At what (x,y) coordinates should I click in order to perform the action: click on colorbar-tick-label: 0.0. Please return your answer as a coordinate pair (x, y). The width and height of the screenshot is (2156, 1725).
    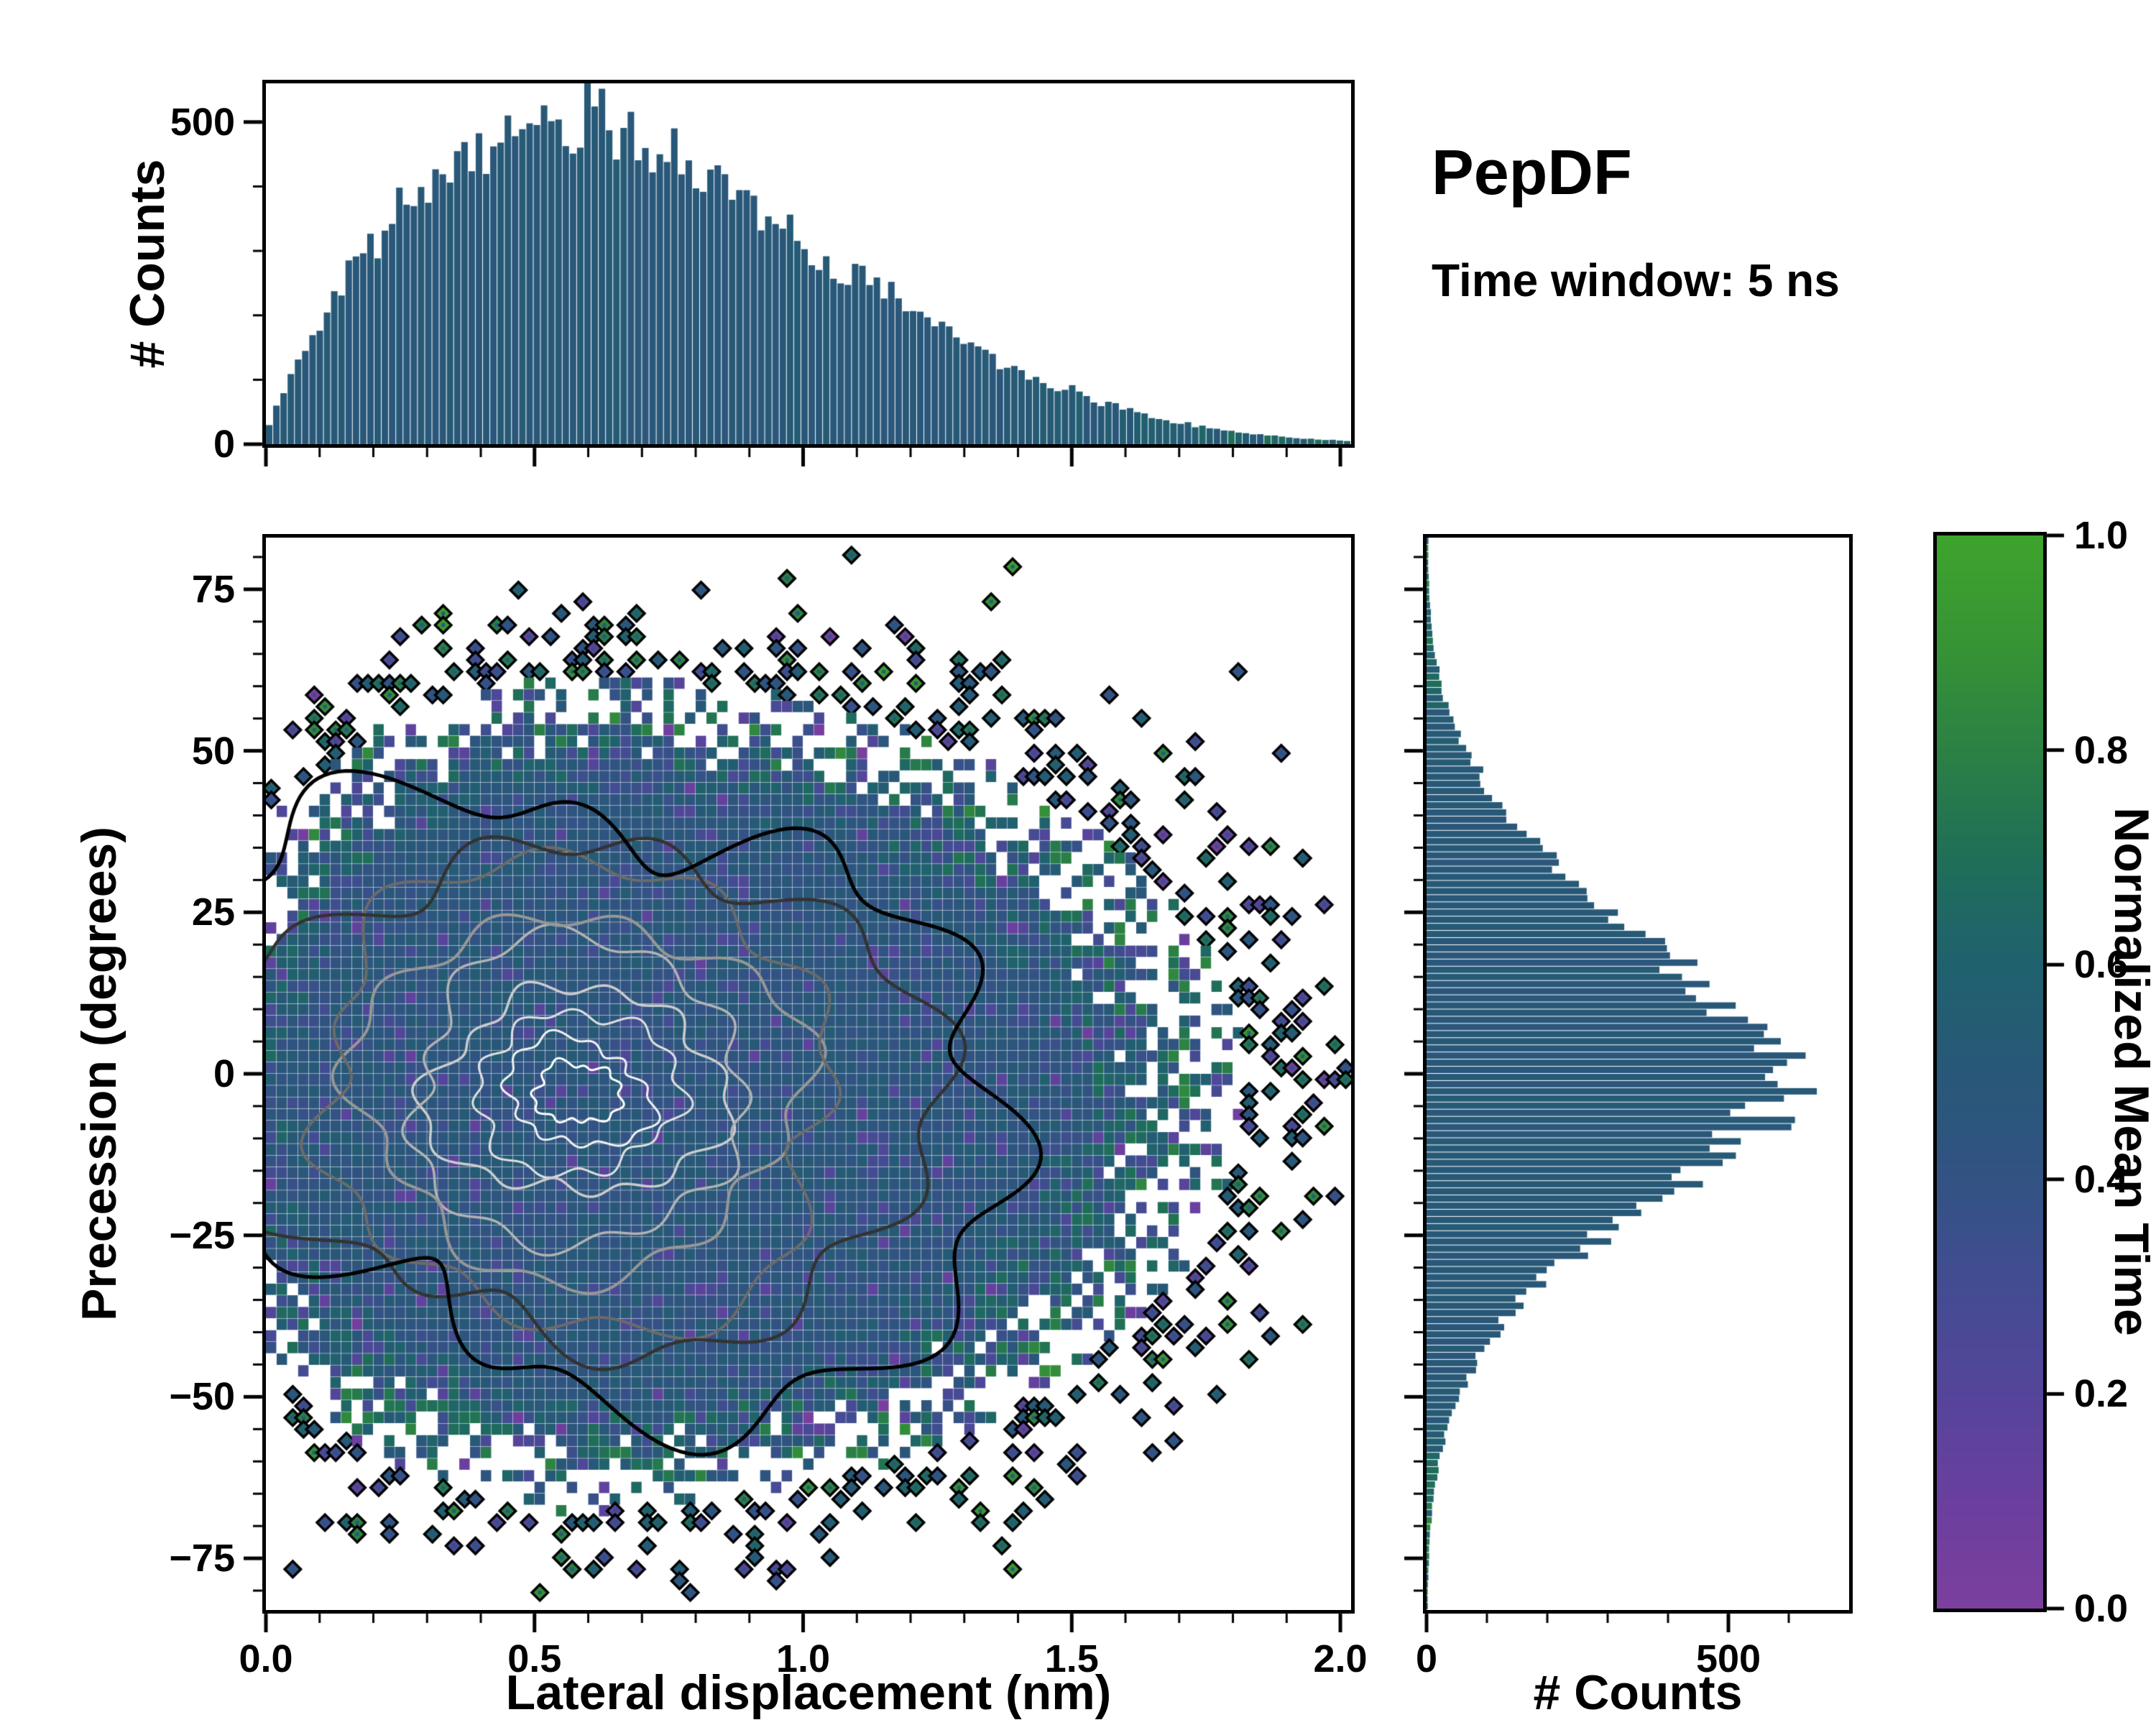
    Looking at the image, I should click on (2102, 1608).